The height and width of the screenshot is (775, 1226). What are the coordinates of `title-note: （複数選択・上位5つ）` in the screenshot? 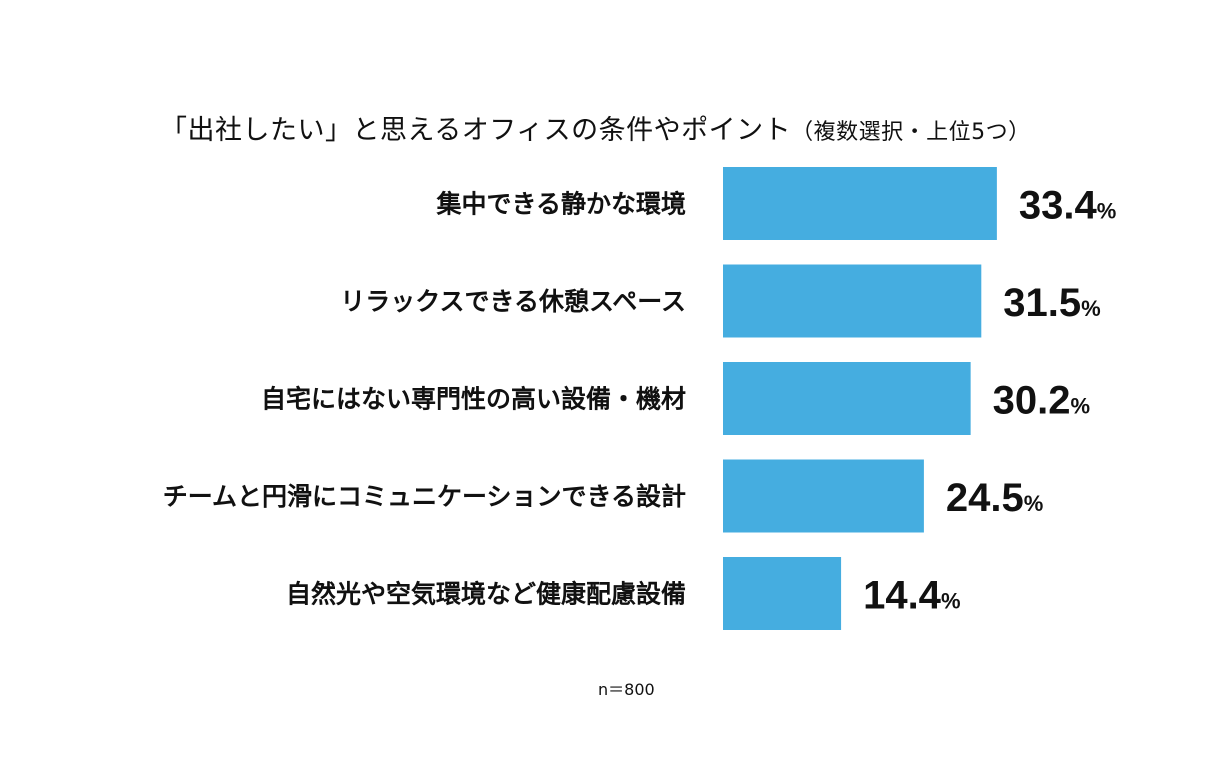 It's located at (911, 132).